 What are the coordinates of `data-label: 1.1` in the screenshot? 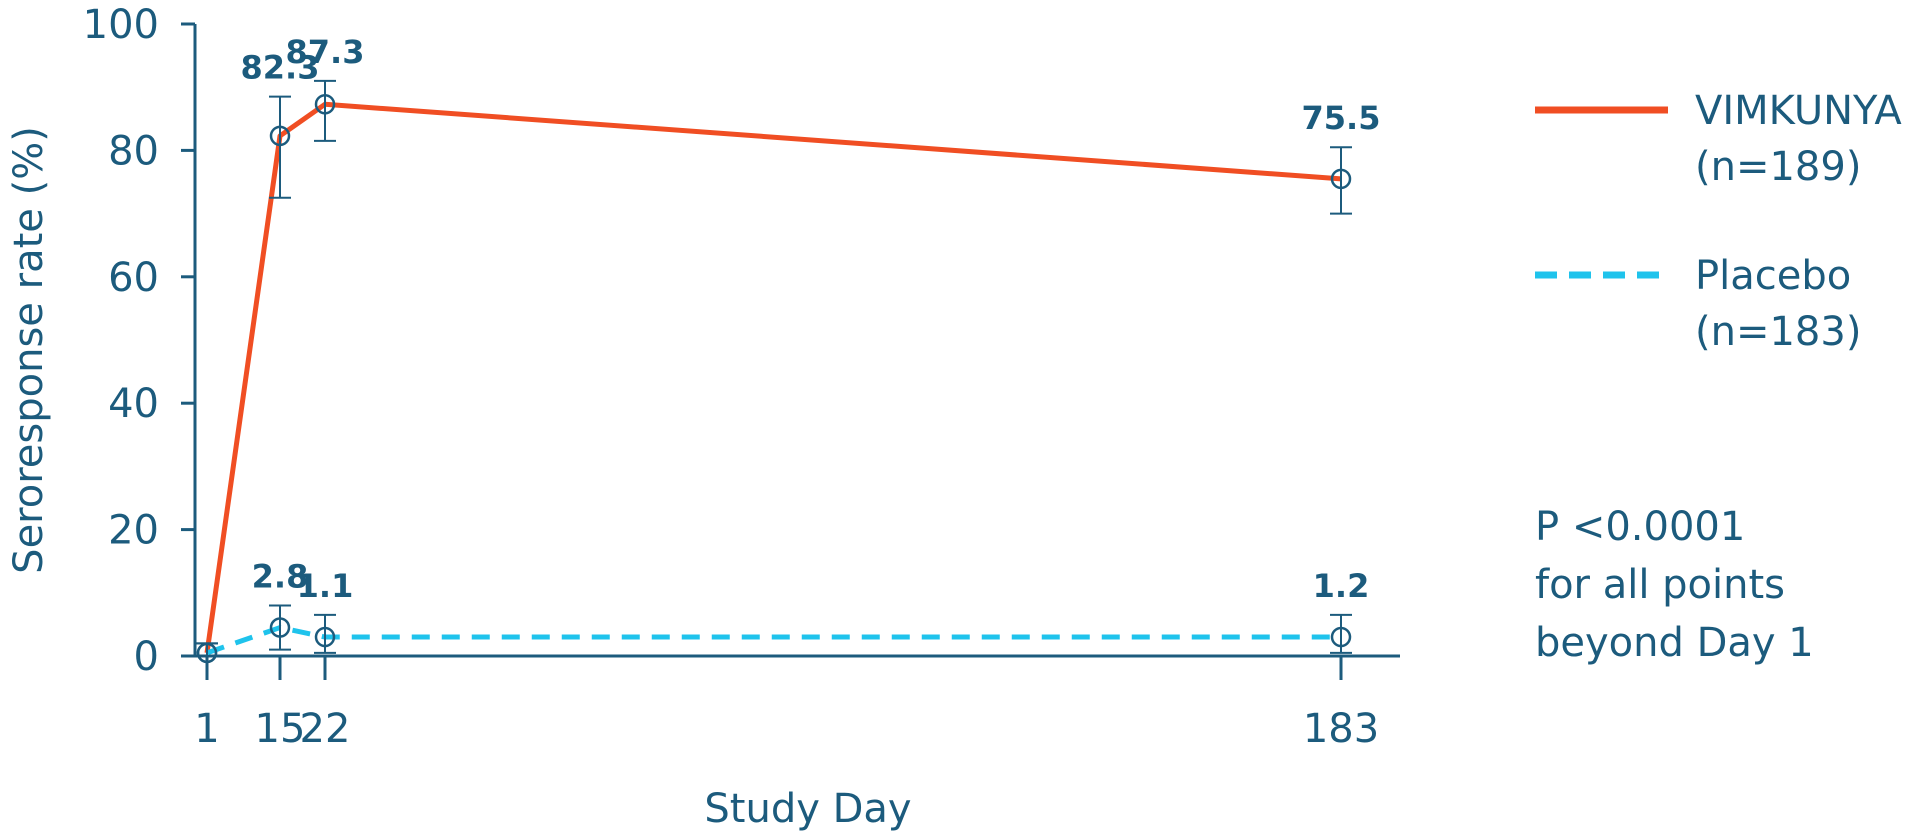 It's located at (325, 586).